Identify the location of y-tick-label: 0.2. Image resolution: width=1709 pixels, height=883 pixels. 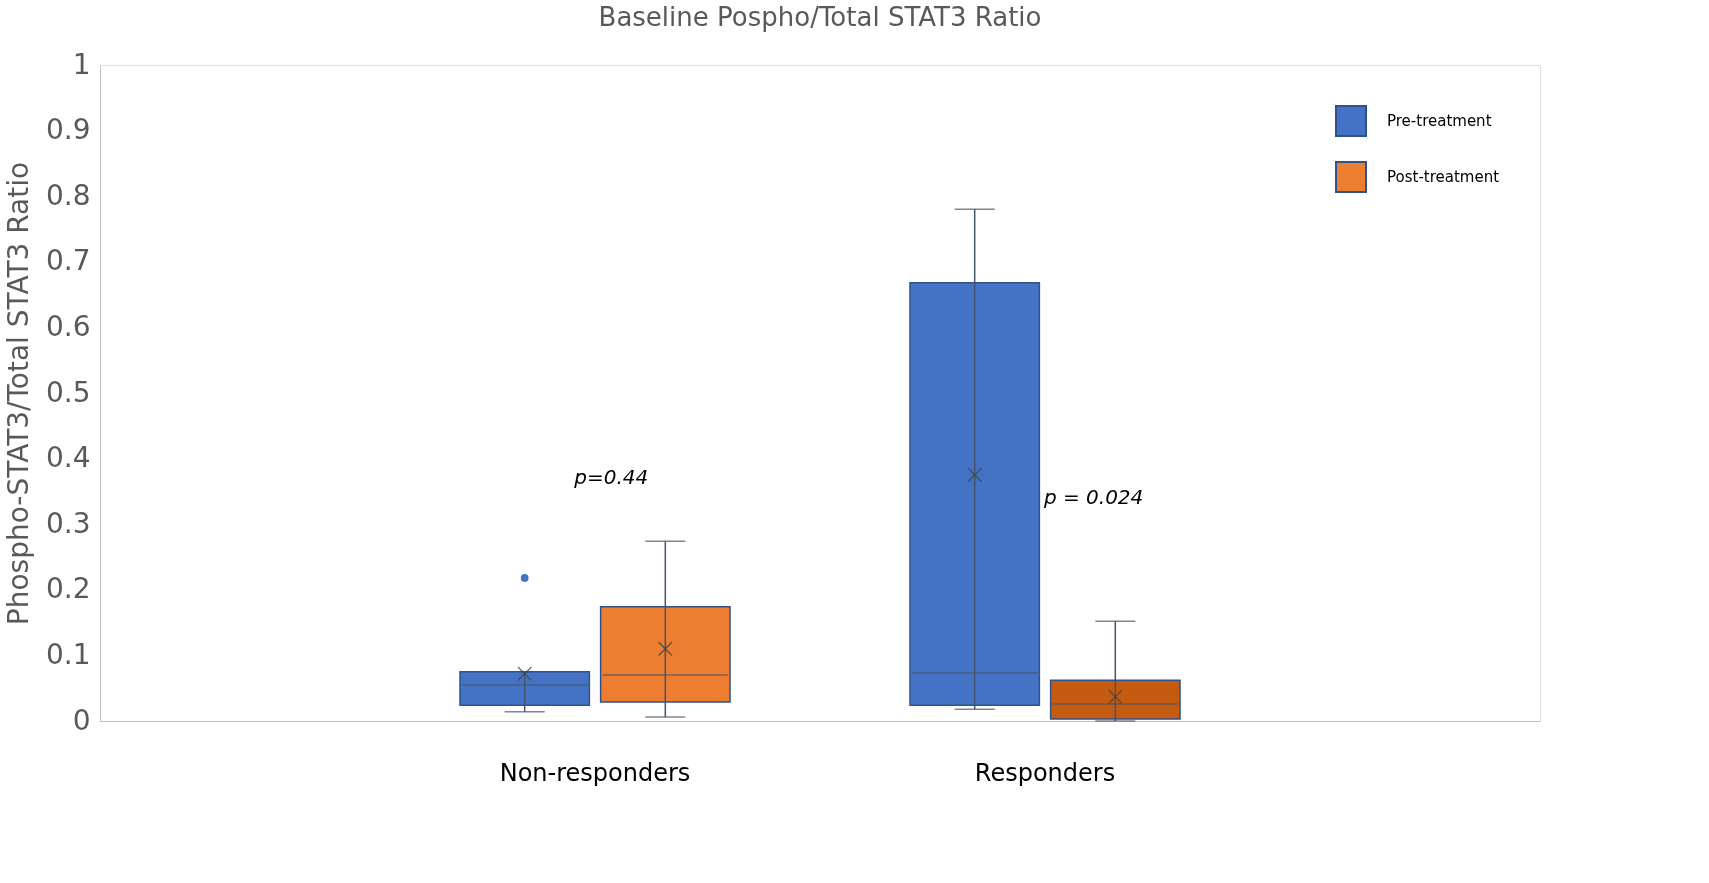
(68, 589).